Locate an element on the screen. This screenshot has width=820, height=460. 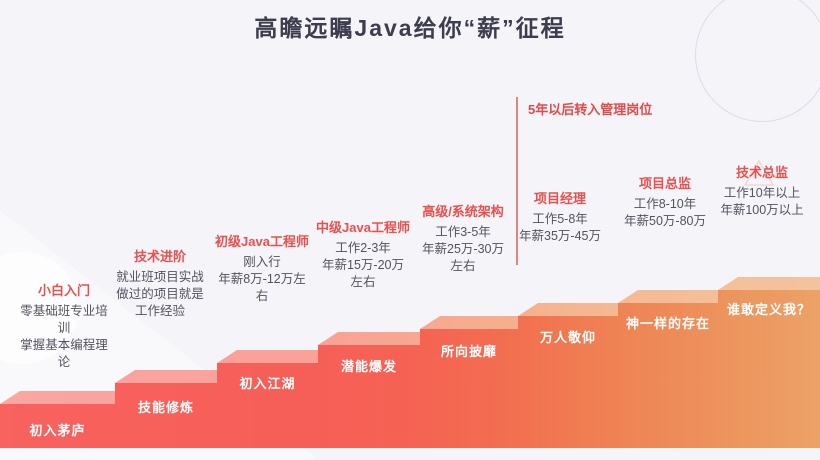
stage-block-beginner: 小白入门 零基础班专业培训 掌握基本编程理论 is located at coordinates (64, 325).